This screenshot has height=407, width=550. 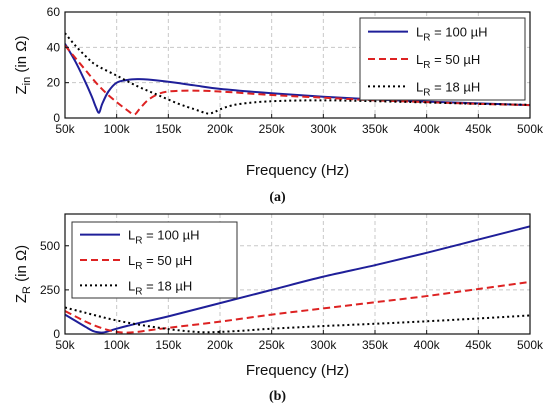 What do you see at coordinates (27, 290) in the screenshot?
I see `y-axis-label-sub: R` at bounding box center [27, 290].